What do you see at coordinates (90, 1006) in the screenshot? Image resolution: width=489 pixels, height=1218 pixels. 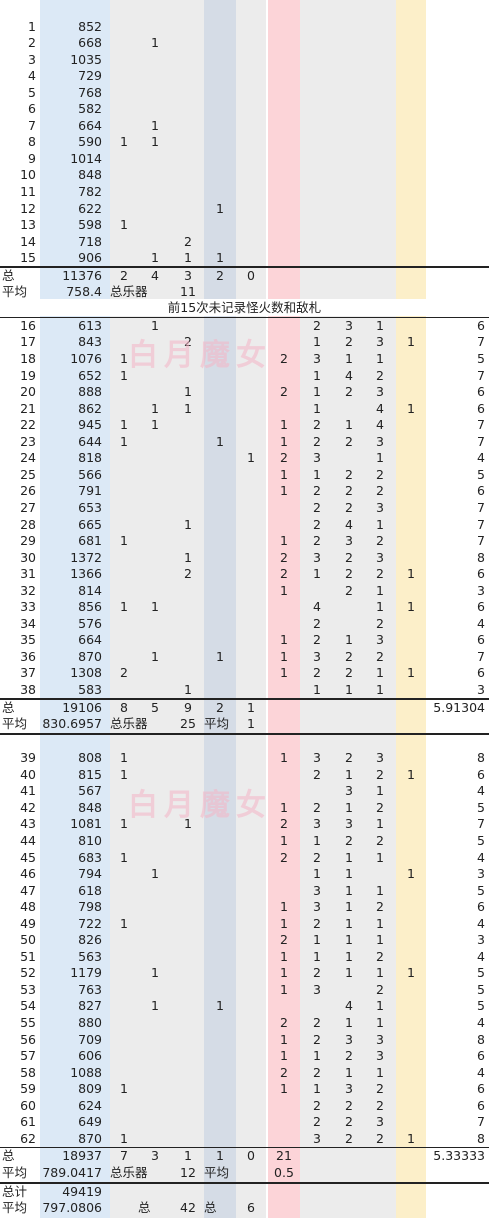 I see `cell-玉: 827` at bounding box center [90, 1006].